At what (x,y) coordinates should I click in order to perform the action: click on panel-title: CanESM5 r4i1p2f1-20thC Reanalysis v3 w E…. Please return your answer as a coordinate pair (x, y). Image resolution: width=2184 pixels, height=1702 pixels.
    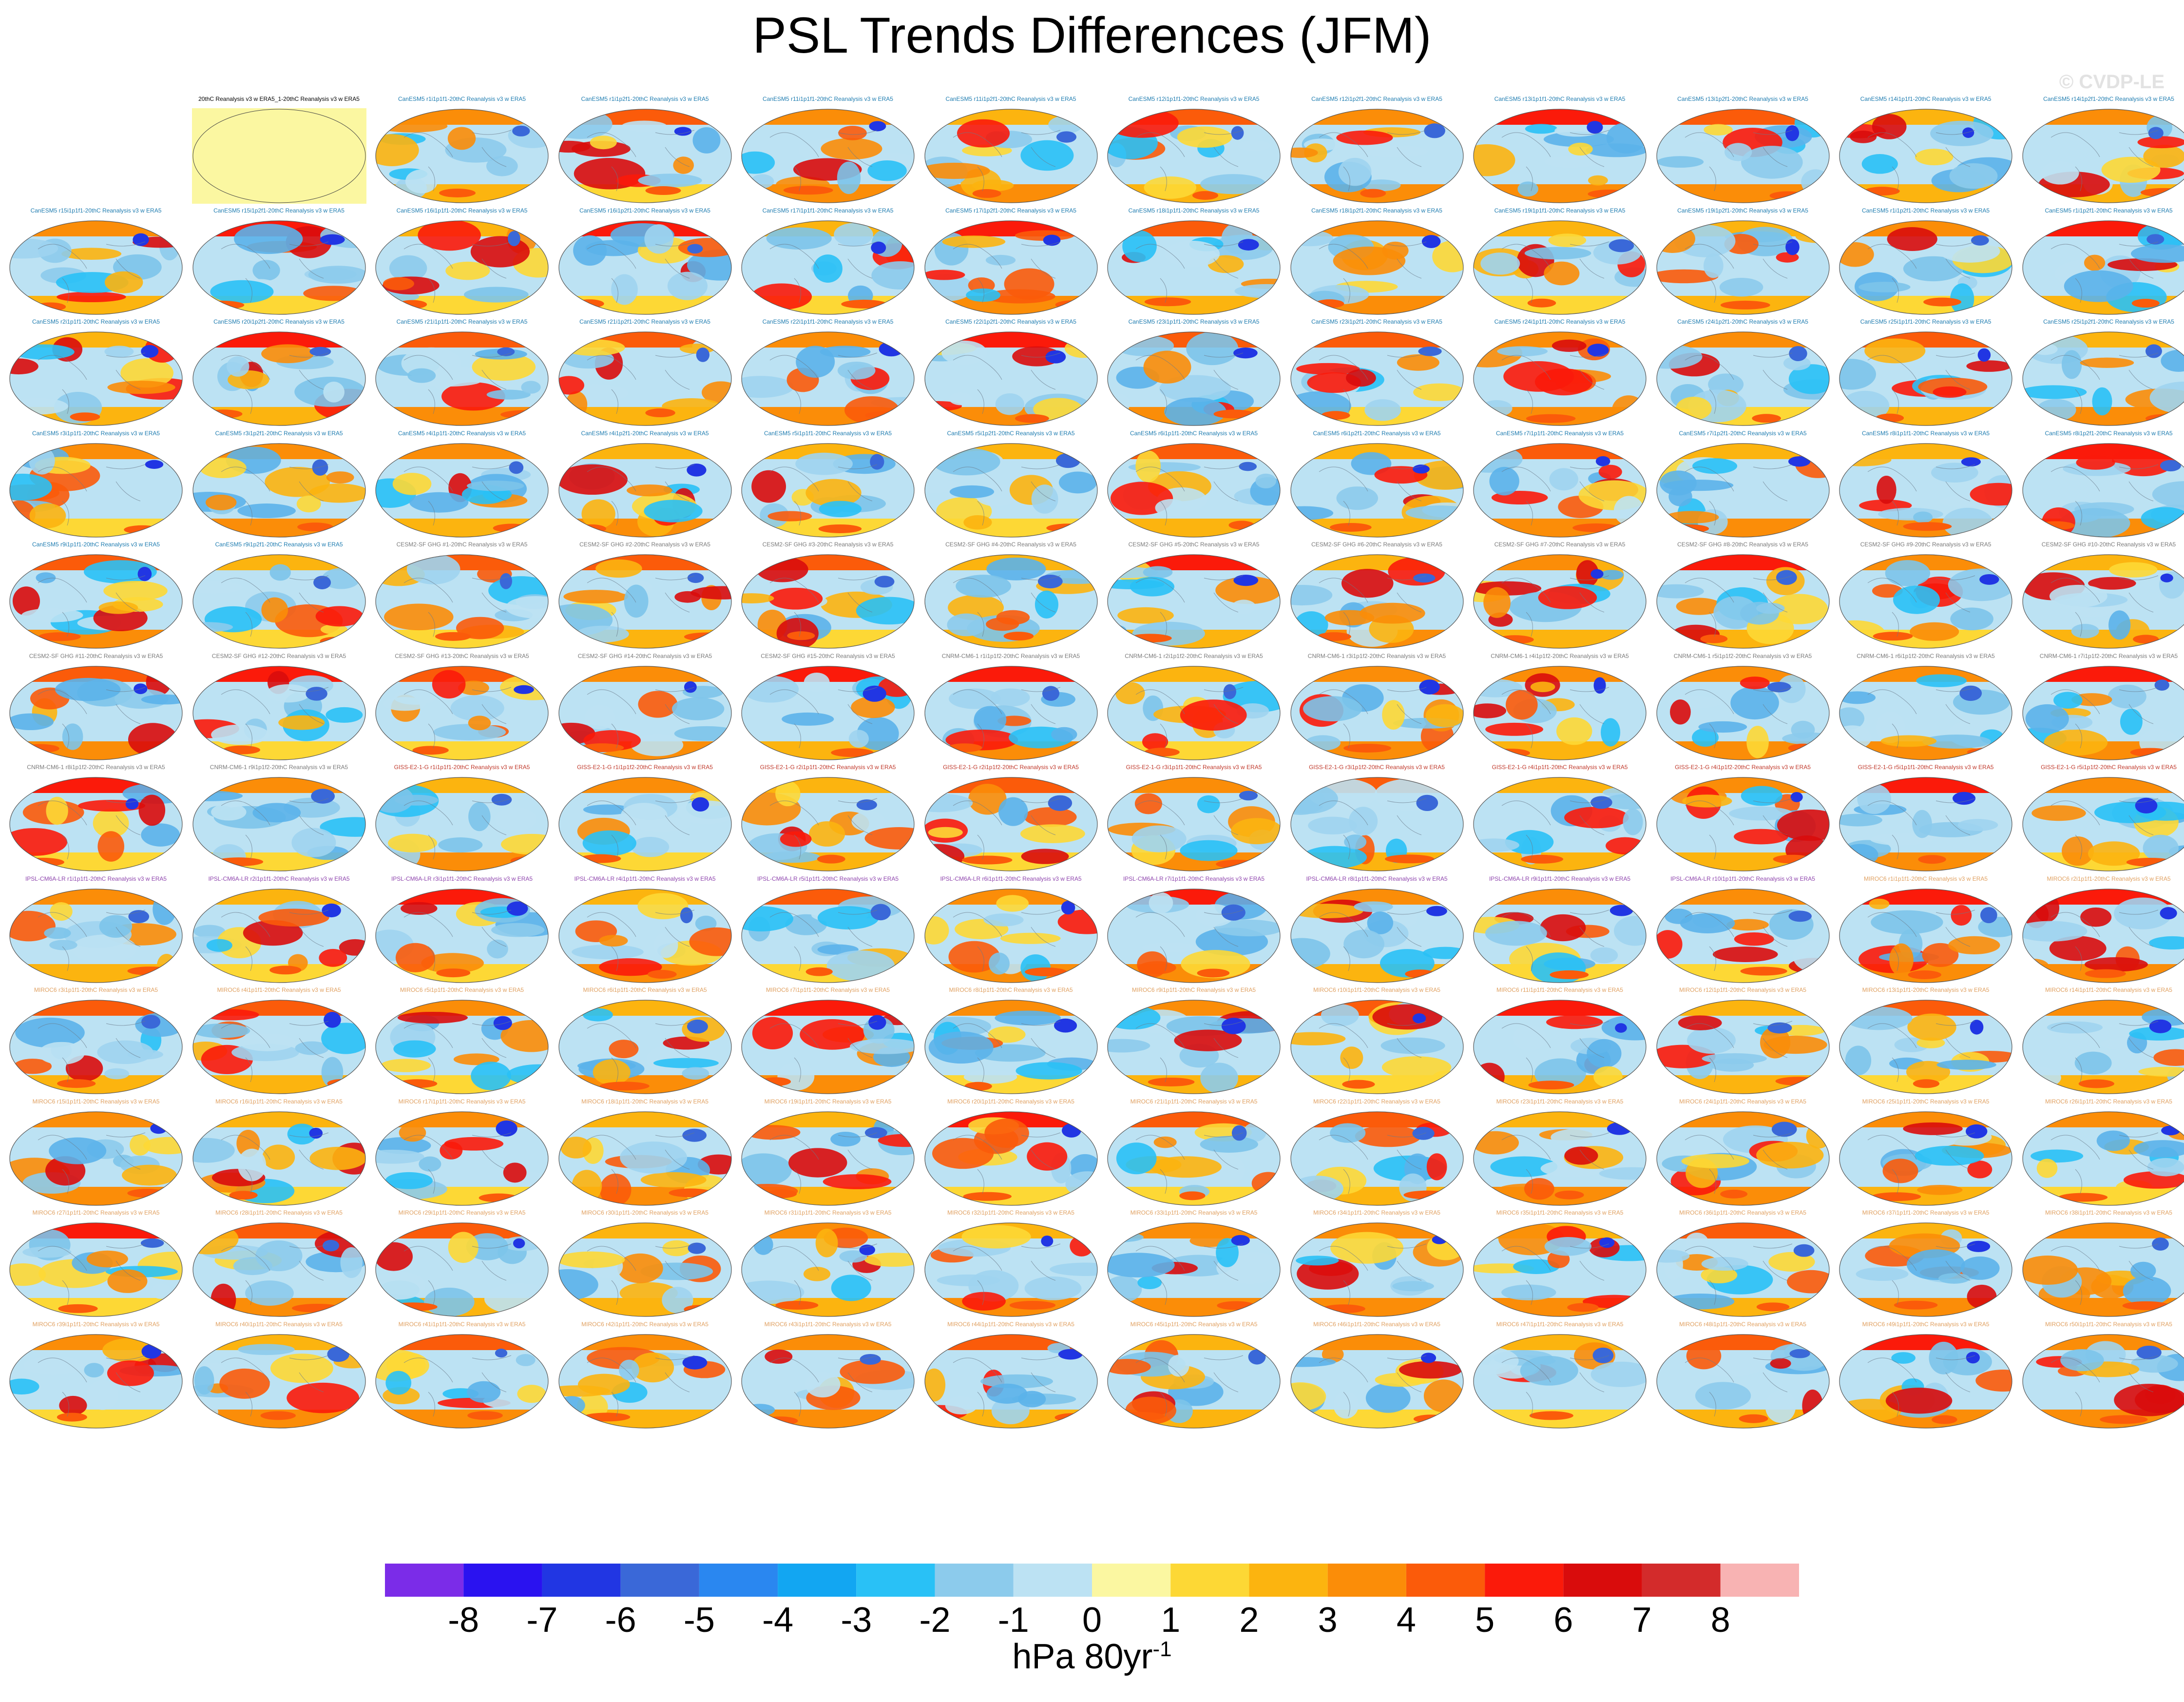
    Looking at the image, I should click on (645, 433).